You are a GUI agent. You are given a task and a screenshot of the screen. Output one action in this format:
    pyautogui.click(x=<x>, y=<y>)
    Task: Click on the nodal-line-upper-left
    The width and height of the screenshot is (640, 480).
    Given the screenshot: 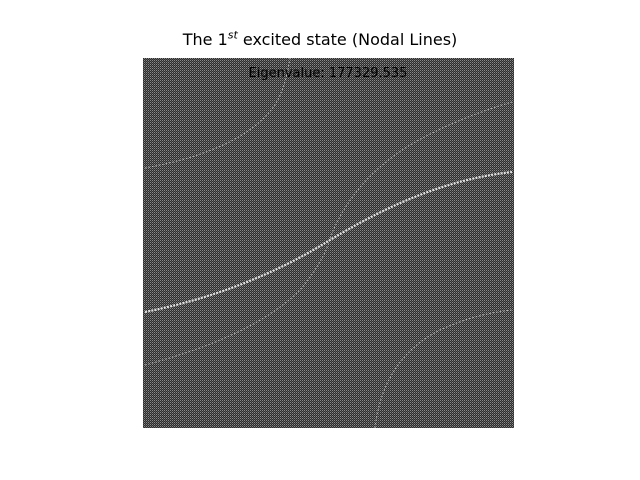 What is the action you would take?
    pyautogui.click(x=217, y=113)
    